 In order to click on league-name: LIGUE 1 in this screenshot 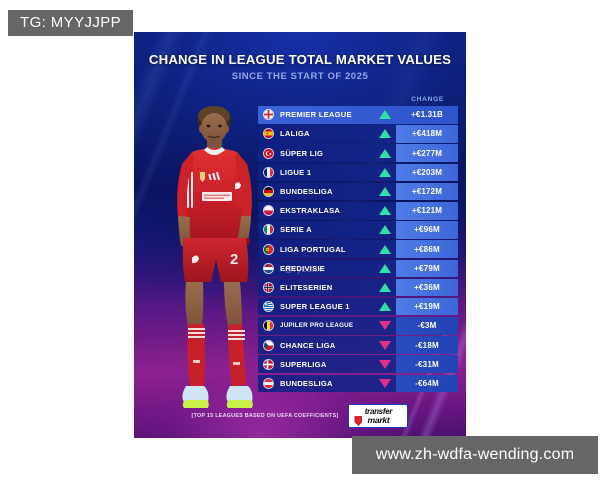, I will do `click(296, 172)`.